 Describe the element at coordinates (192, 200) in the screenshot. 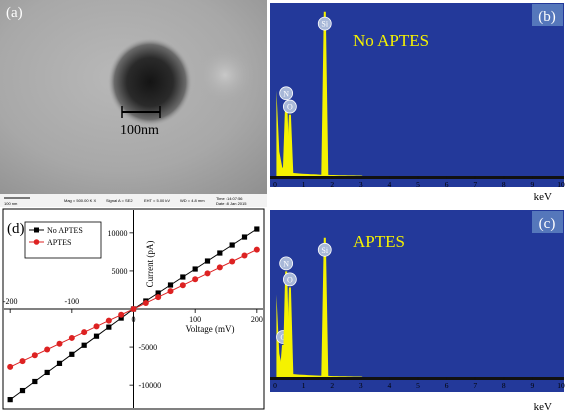

I see `footer-wd: WD = 4.8 mm` at that location.